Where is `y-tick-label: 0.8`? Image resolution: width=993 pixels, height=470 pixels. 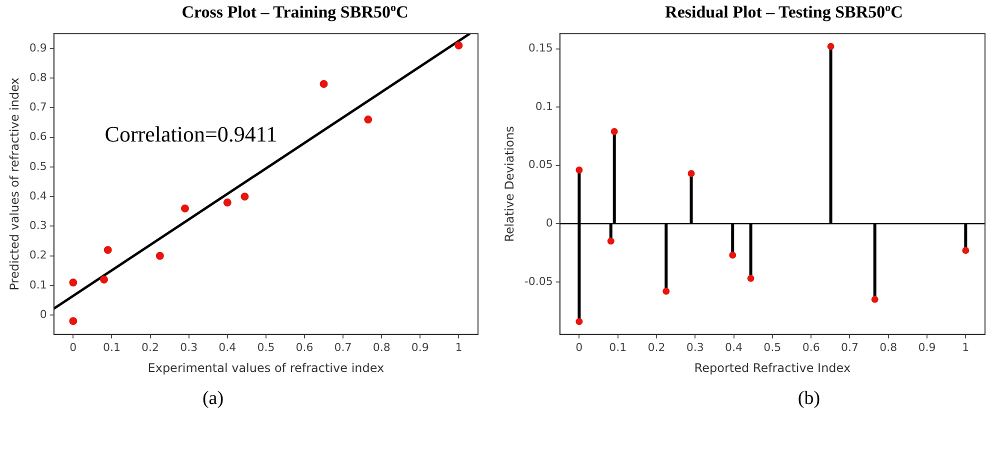 y-tick-label: 0.8 is located at coordinates (38, 77).